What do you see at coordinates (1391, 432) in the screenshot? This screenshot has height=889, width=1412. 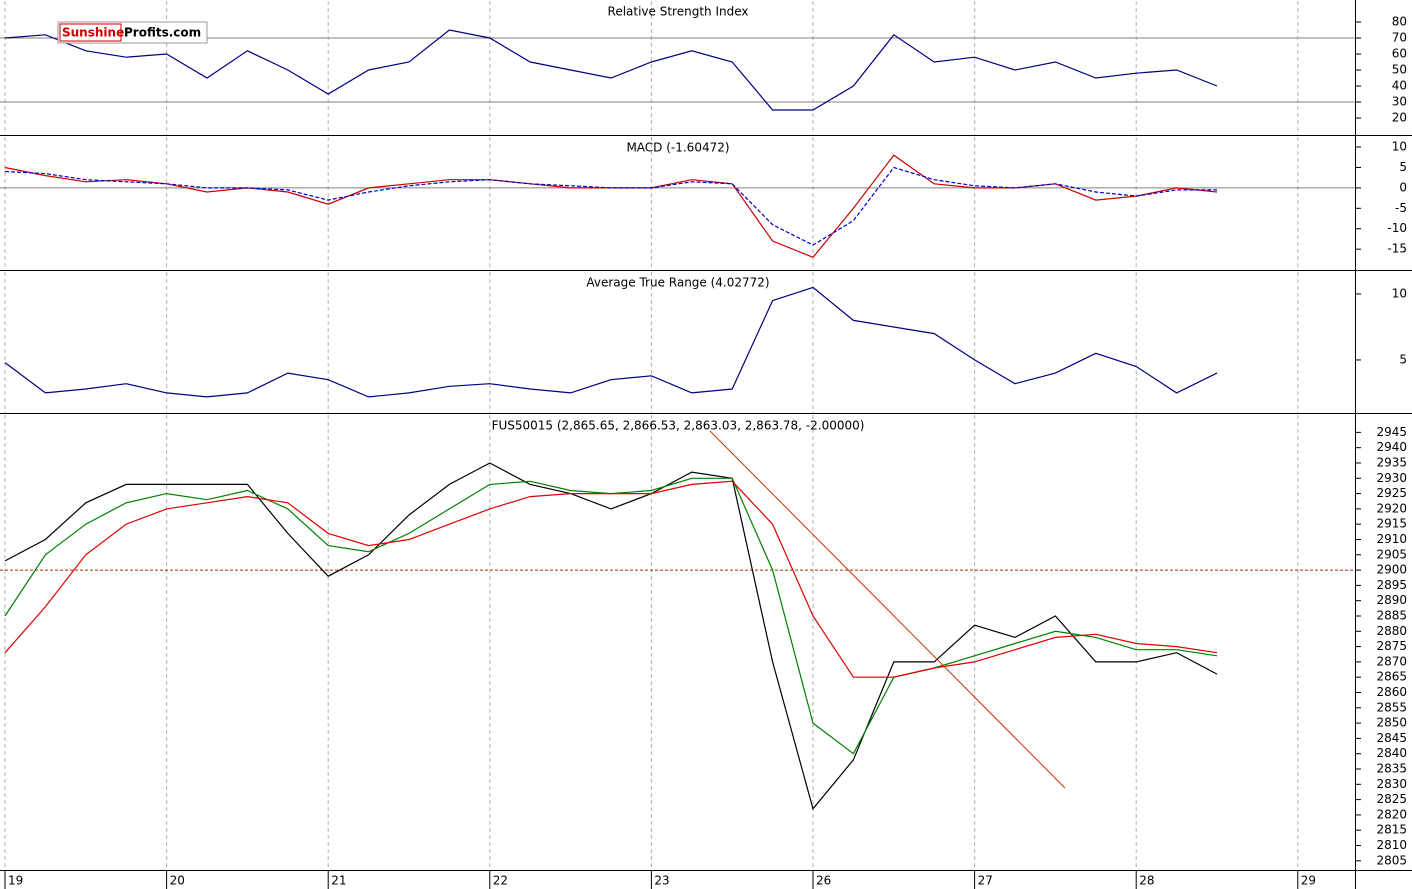 I see `y-tick-label: 2945` at bounding box center [1391, 432].